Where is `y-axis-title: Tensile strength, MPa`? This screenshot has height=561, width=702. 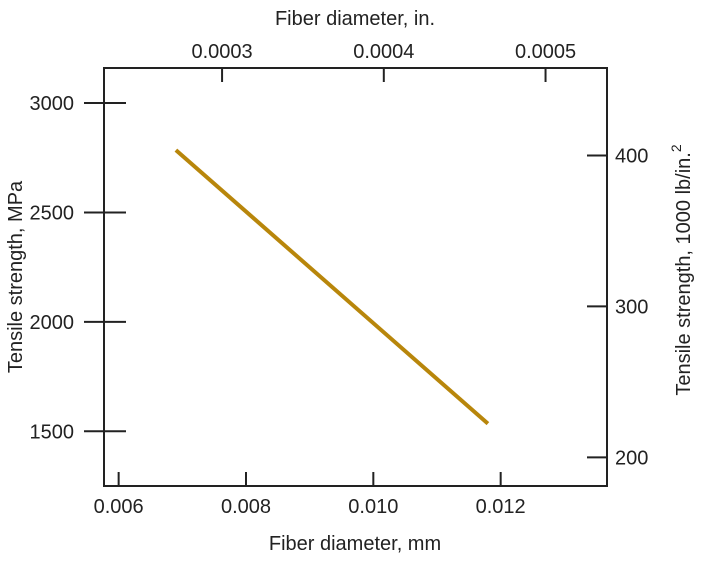 y-axis-title: Tensile strength, MPa is located at coordinates (16, 276).